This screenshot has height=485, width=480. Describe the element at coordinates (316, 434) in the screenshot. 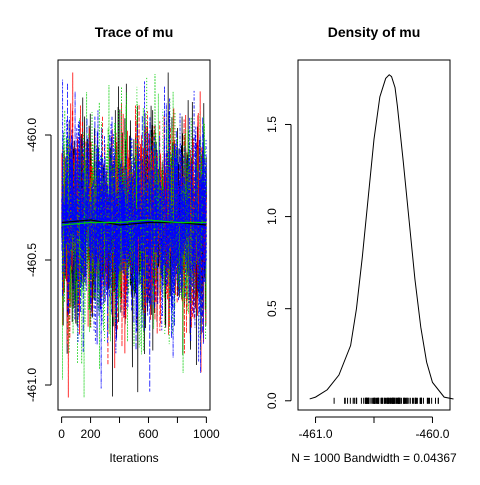

I see `density-x-tick-label: -461.0` at that location.